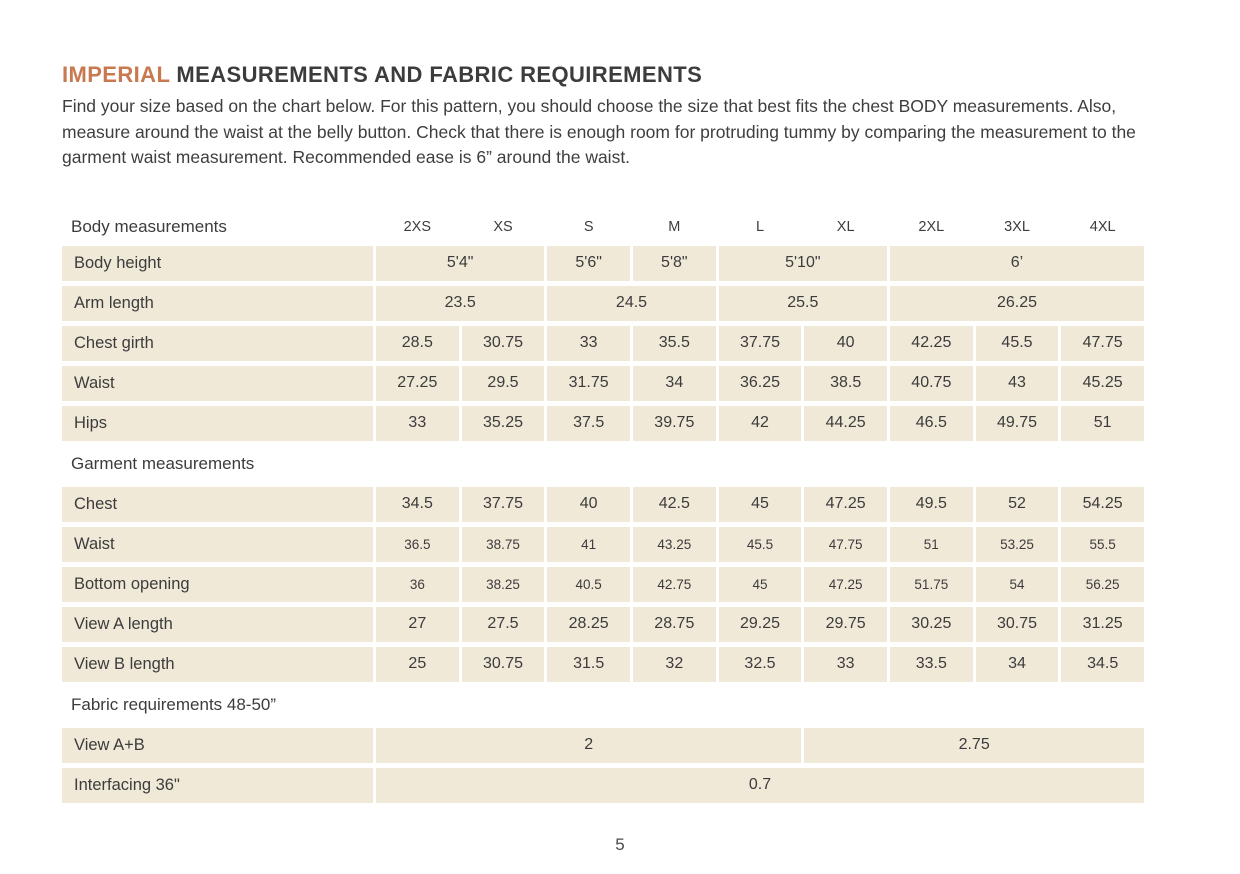  Describe the element at coordinates (802, 303) in the screenshot. I see `value-cell-arm-length: 25.5` at that location.